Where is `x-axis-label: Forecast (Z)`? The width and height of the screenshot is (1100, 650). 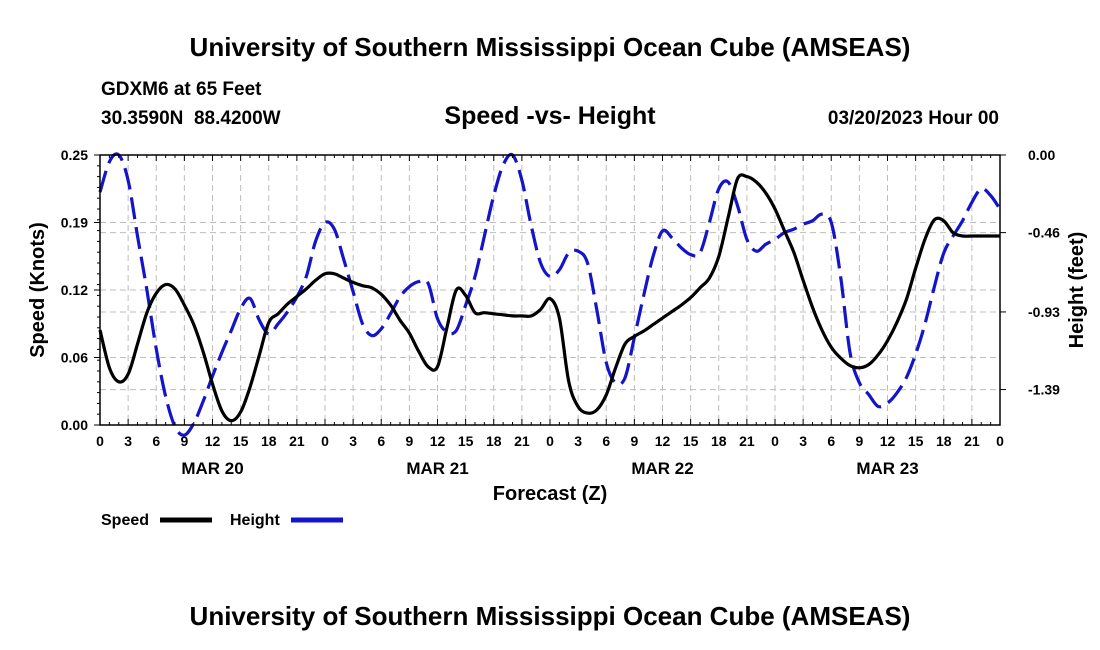
x-axis-label: Forecast (Z) is located at coordinates (550, 494).